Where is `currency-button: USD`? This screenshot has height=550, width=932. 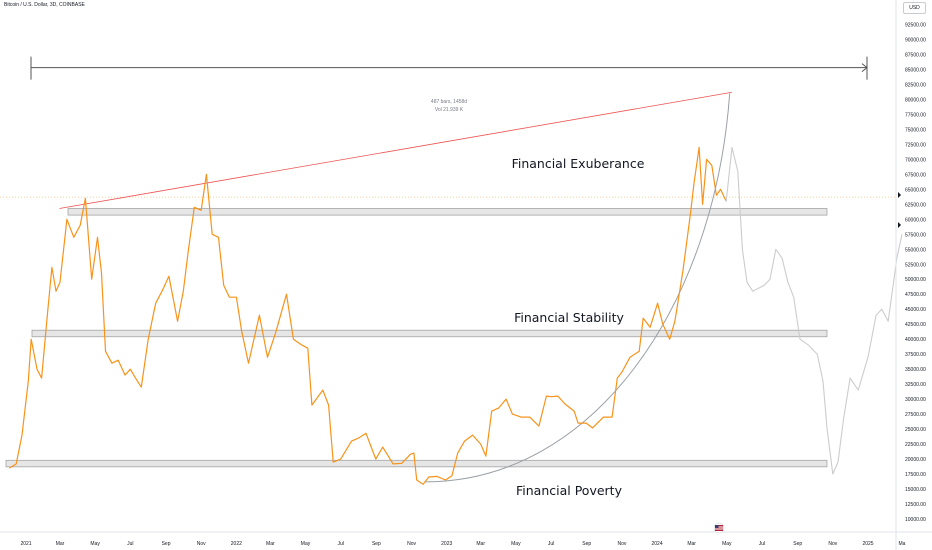
currency-button: USD is located at coordinates (914, 8).